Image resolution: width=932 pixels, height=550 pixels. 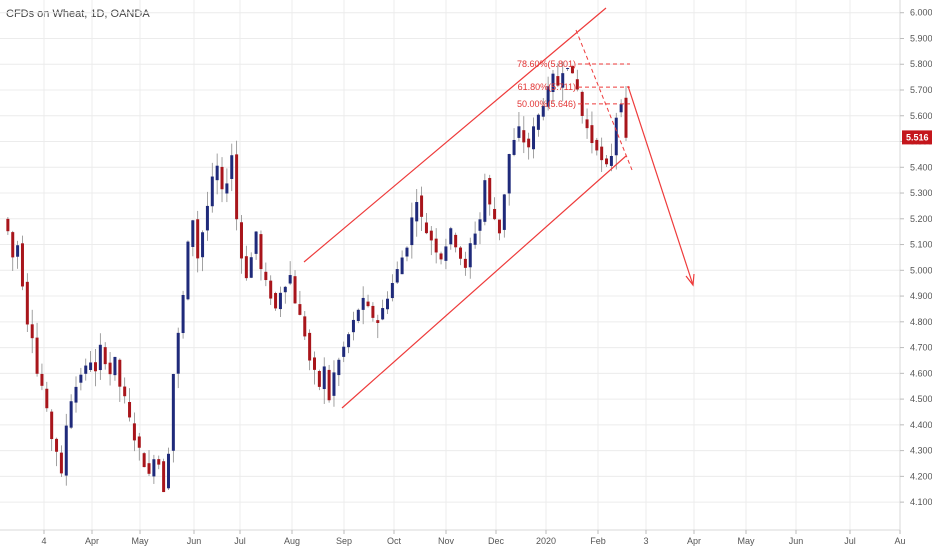 I want to click on fib-level-label: 78.60%(5.801), so click(x=546, y=64).